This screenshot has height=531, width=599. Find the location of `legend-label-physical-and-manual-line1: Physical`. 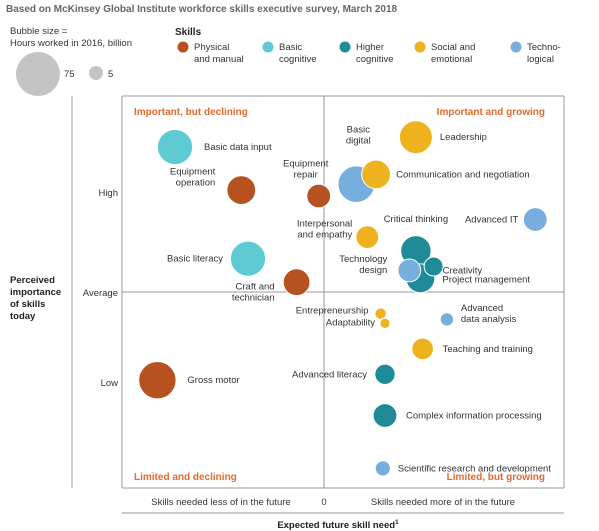

legend-label-physical-and-manual-line1: Physical is located at coordinates (211, 47).